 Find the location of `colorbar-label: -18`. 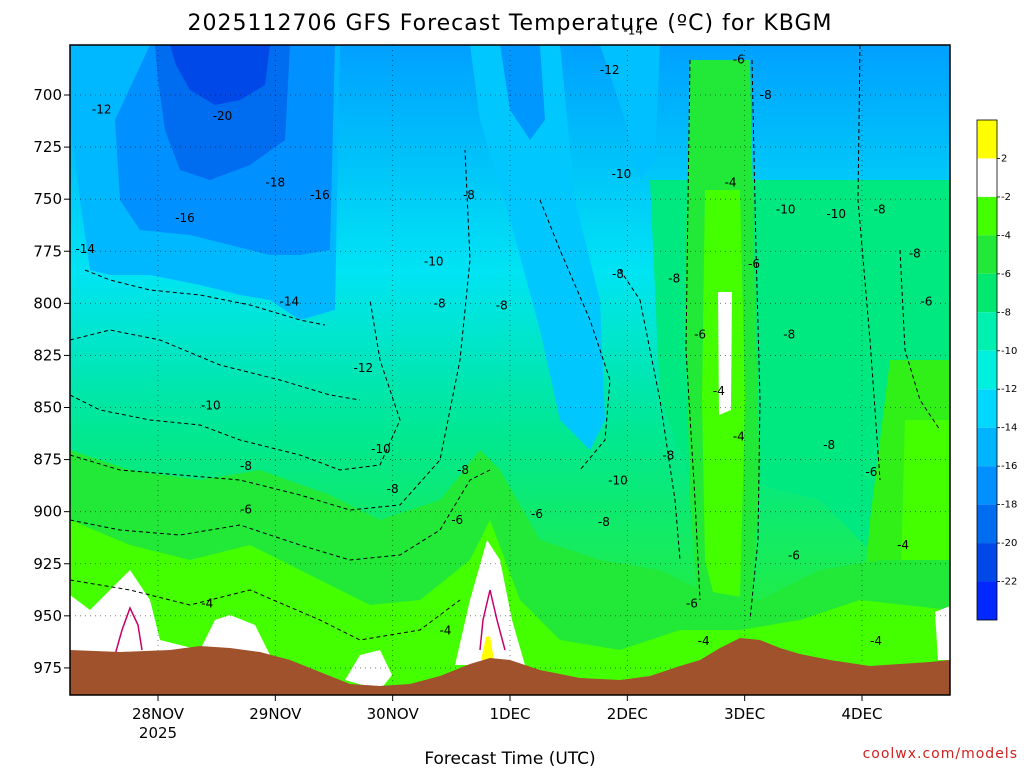

colorbar-label: -18 is located at coordinates (1009, 505).